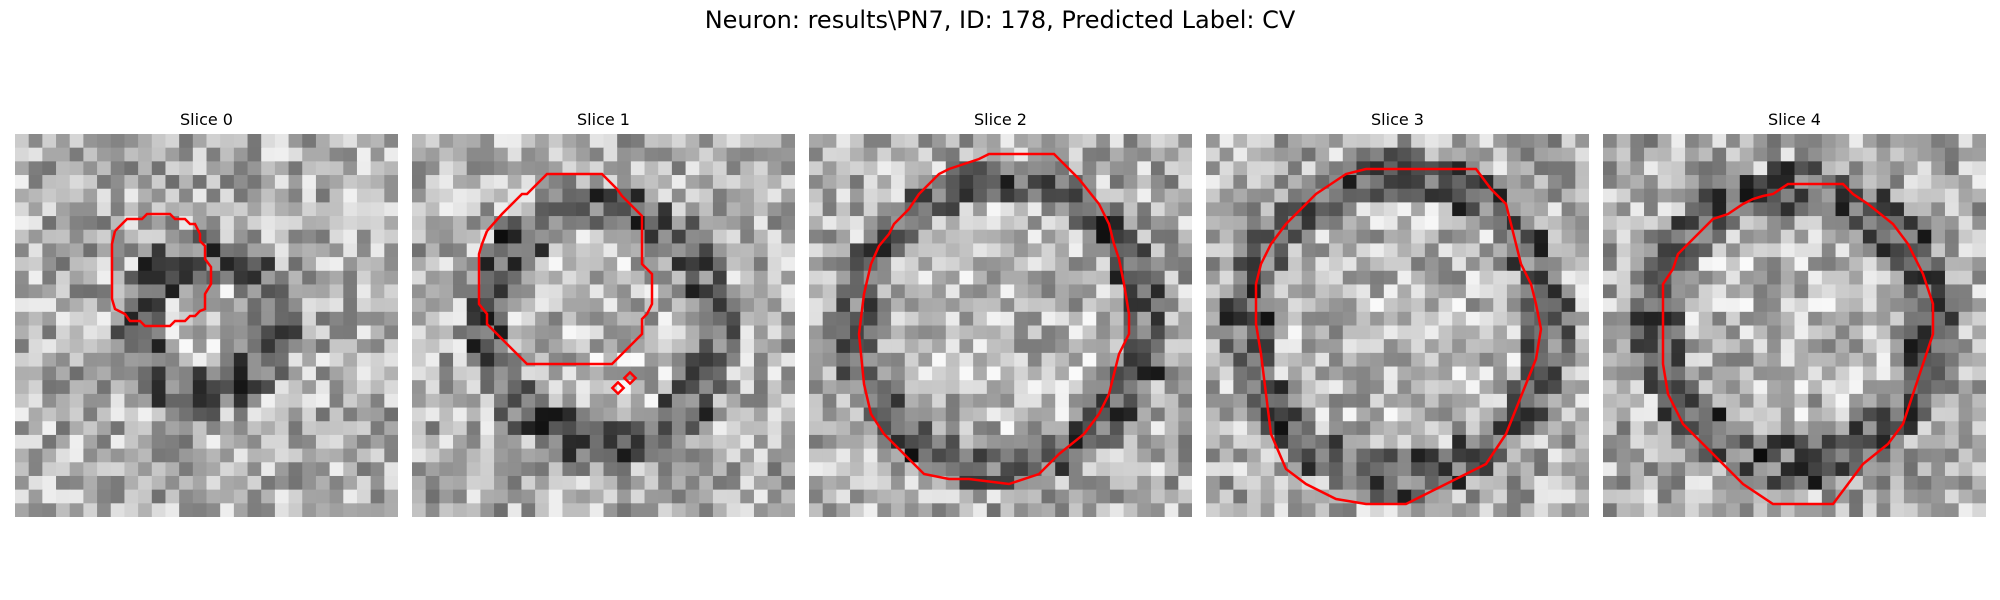 The image size is (2000, 600). Describe the element at coordinates (603, 119) in the screenshot. I see `slice-1-title: Slice 1` at that location.